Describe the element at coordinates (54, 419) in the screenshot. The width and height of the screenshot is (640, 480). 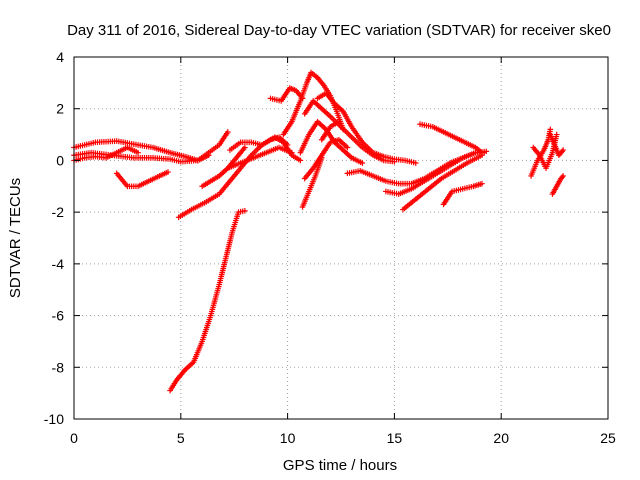
I see `y-tick-label: -10` at that location.